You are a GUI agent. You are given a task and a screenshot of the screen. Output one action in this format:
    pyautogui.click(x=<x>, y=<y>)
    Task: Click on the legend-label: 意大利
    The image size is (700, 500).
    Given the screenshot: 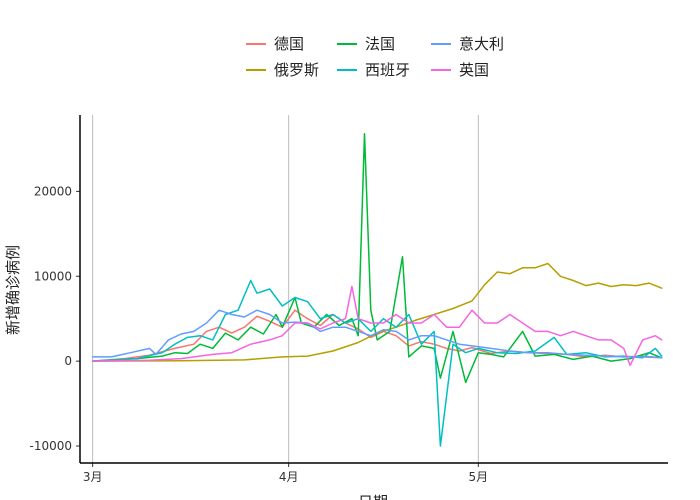 What is the action you would take?
    pyautogui.click(x=481, y=44)
    